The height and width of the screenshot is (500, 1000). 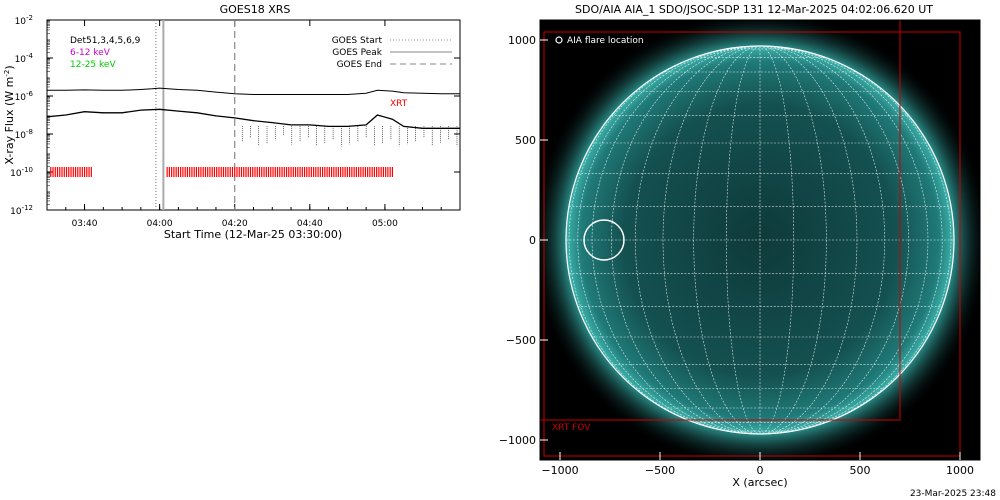 What do you see at coordinates (24, 58) in the screenshot?
I see `y-tick-label-4: 10⁻⁴` at bounding box center [24, 58].